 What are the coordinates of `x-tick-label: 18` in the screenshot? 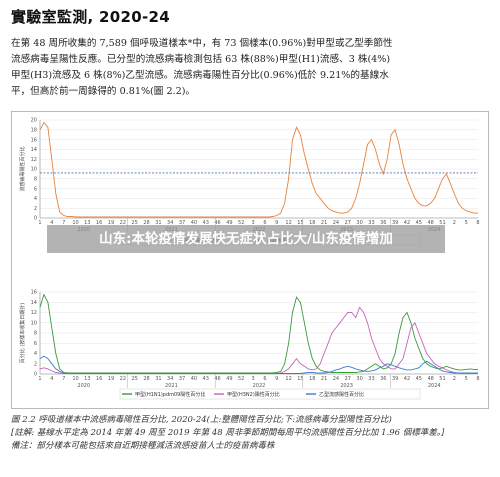 It's located at (312, 223).